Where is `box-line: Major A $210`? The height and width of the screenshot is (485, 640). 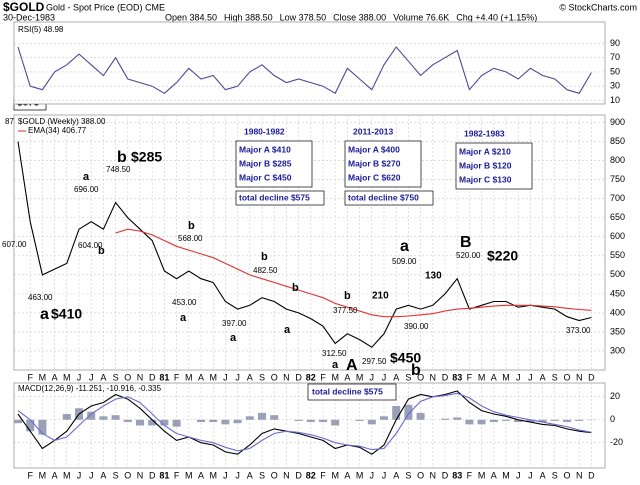 box-line: Major A $210 is located at coordinates (485, 151).